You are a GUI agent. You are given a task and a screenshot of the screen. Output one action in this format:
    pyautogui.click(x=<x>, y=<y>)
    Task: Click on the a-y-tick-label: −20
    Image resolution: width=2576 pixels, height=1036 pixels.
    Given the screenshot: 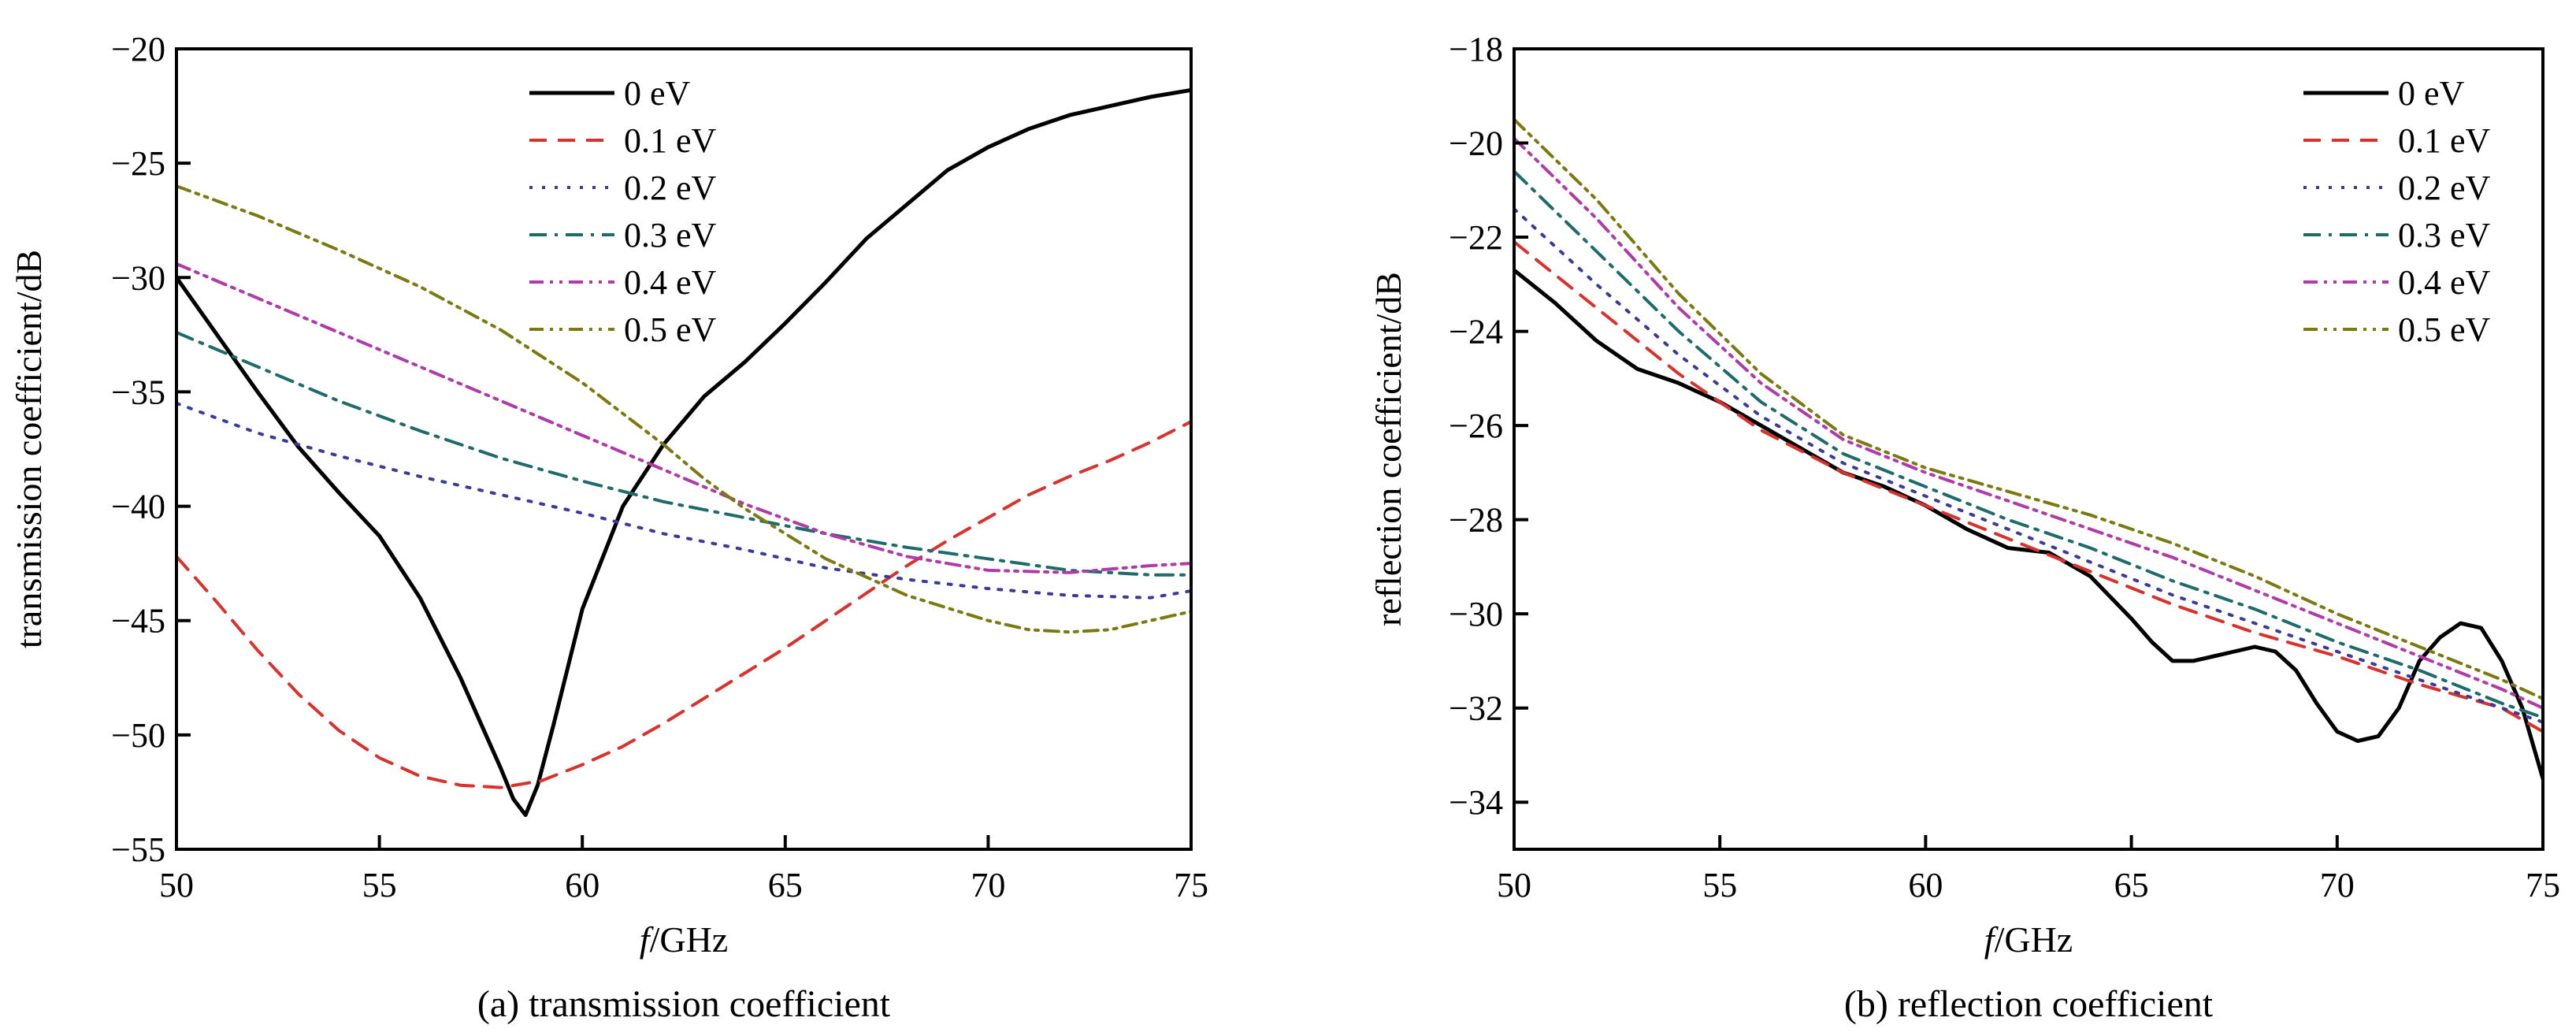 What is the action you would take?
    pyautogui.click(x=138, y=49)
    